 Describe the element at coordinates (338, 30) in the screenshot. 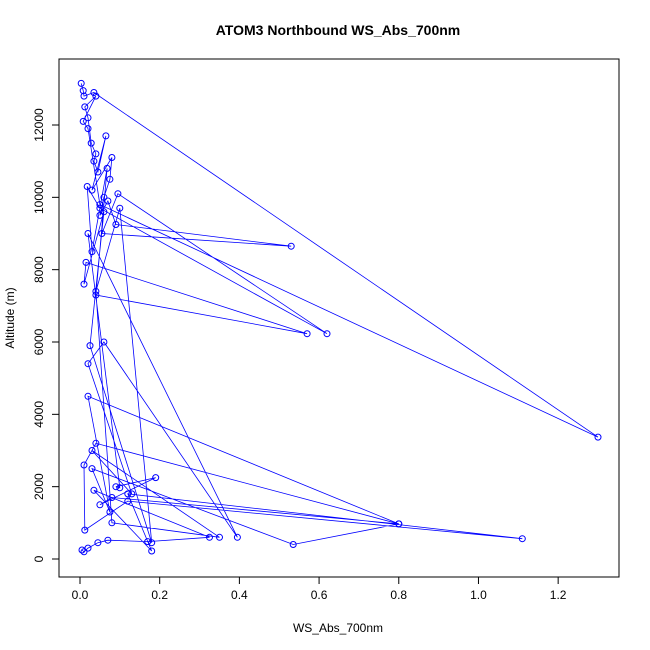

I see `chart-title: ATOM3 Northbound WS_Abs_700nm` at that location.